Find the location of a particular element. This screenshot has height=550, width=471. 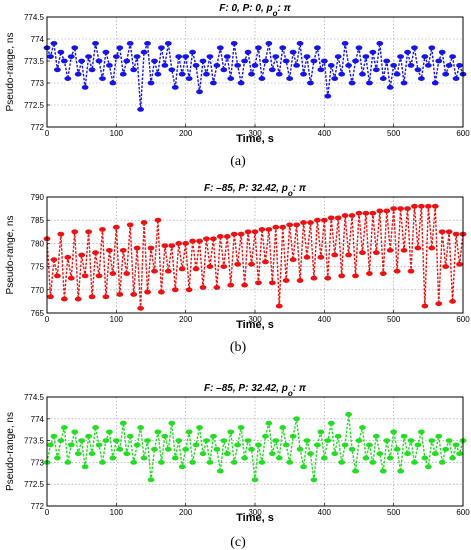

y-axis-label: Pseudo-range, ns is located at coordinates (10, 451).